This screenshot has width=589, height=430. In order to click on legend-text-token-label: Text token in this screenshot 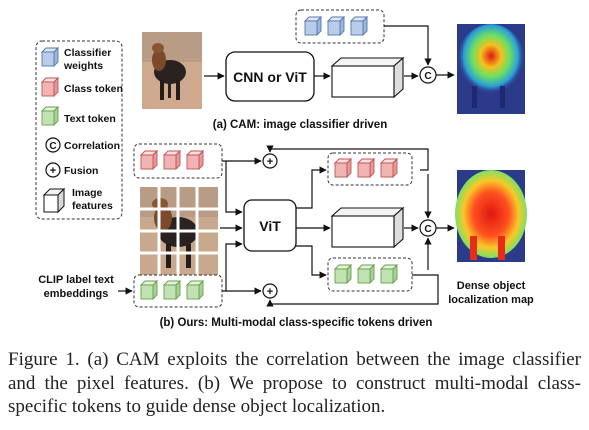, I will do `click(90, 119)`.